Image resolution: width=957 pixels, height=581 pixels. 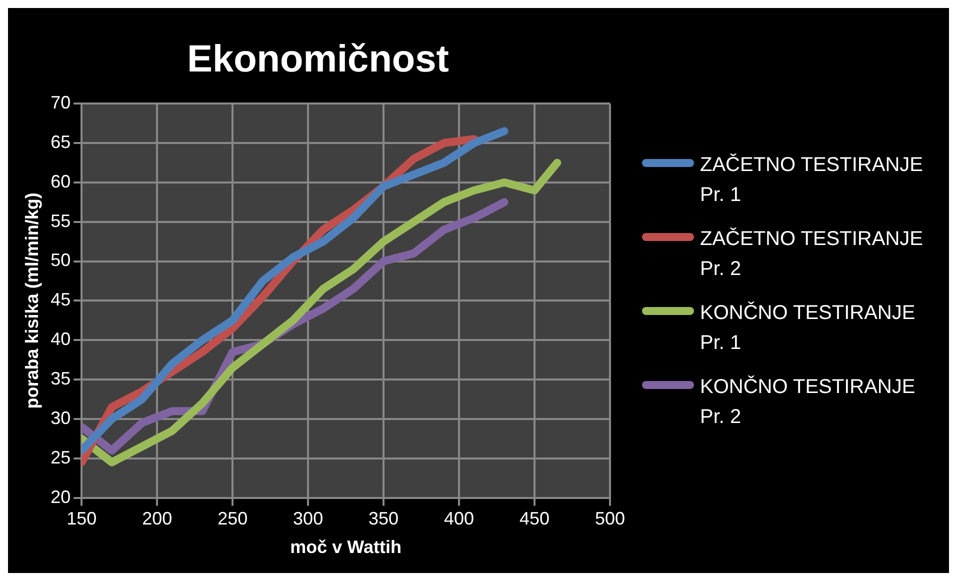 I want to click on y-tick-label: 30, so click(x=60, y=418).